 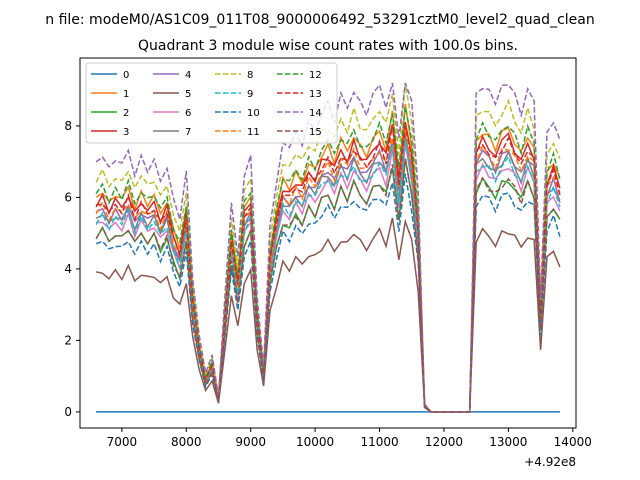 I want to click on legend-label: 0, so click(x=126, y=75).